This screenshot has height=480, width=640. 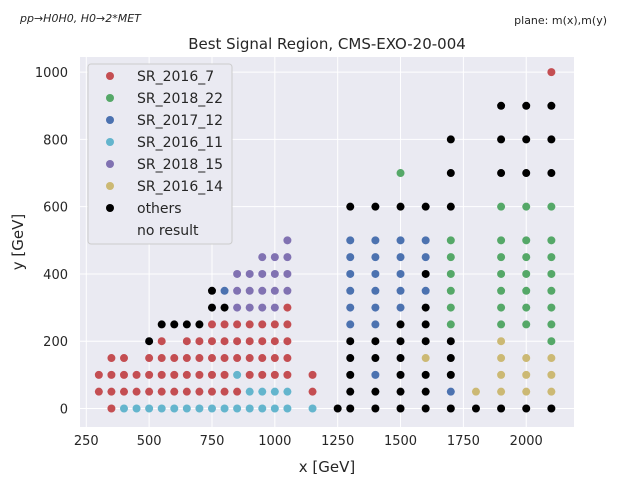 What do you see at coordinates (168, 231) in the screenshot?
I see `legend-label: no result` at bounding box center [168, 231].